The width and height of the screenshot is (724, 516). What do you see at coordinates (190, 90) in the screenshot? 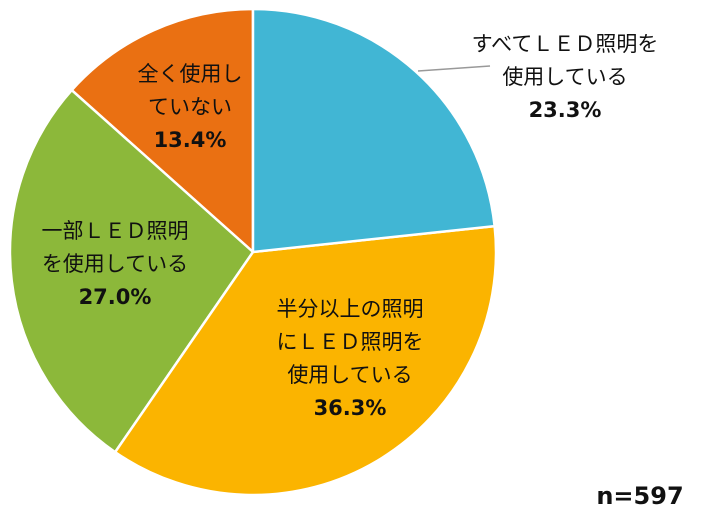
I see `slice-label: 全く使用していない` at bounding box center [190, 90].